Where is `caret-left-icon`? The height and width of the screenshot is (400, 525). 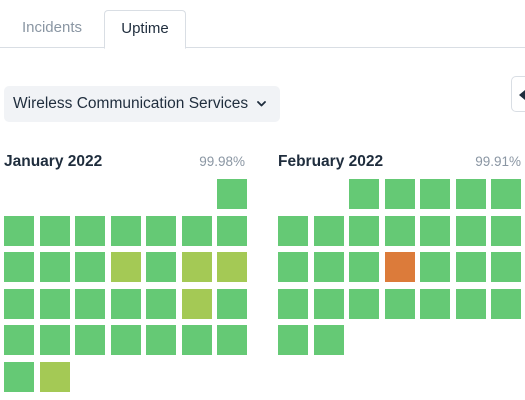 caret-left-icon is located at coordinates (522, 95).